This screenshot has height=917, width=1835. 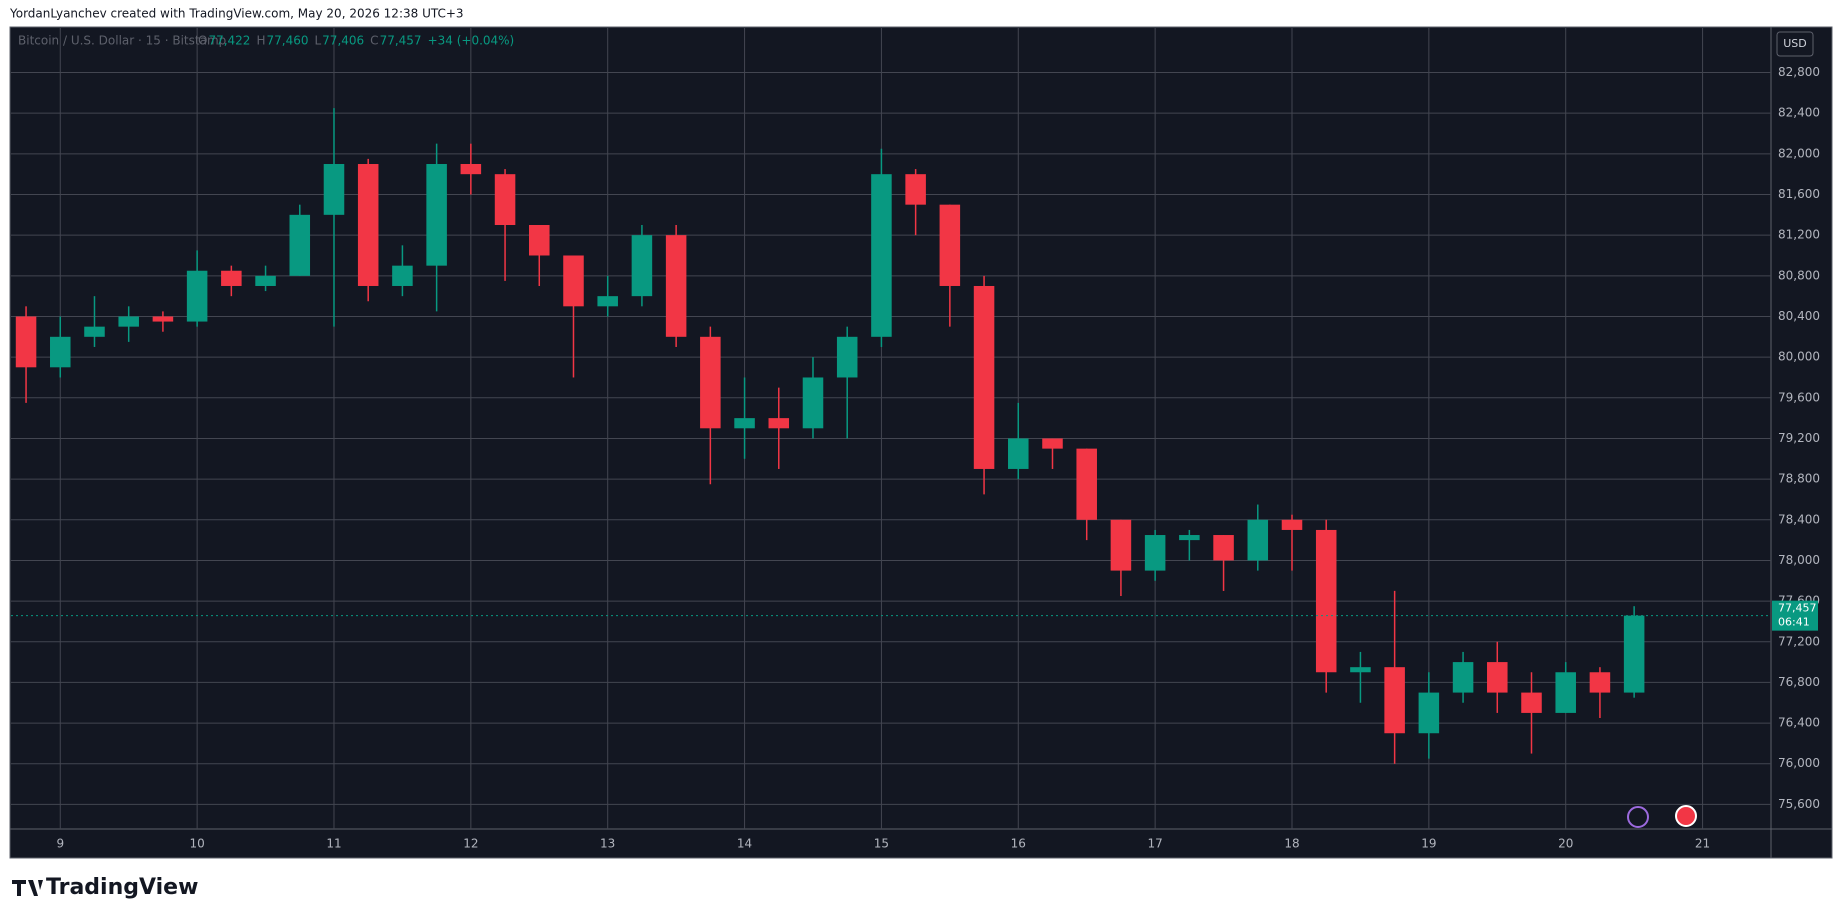 What do you see at coordinates (202, 41) in the screenshot?
I see `legend-key: O` at bounding box center [202, 41].